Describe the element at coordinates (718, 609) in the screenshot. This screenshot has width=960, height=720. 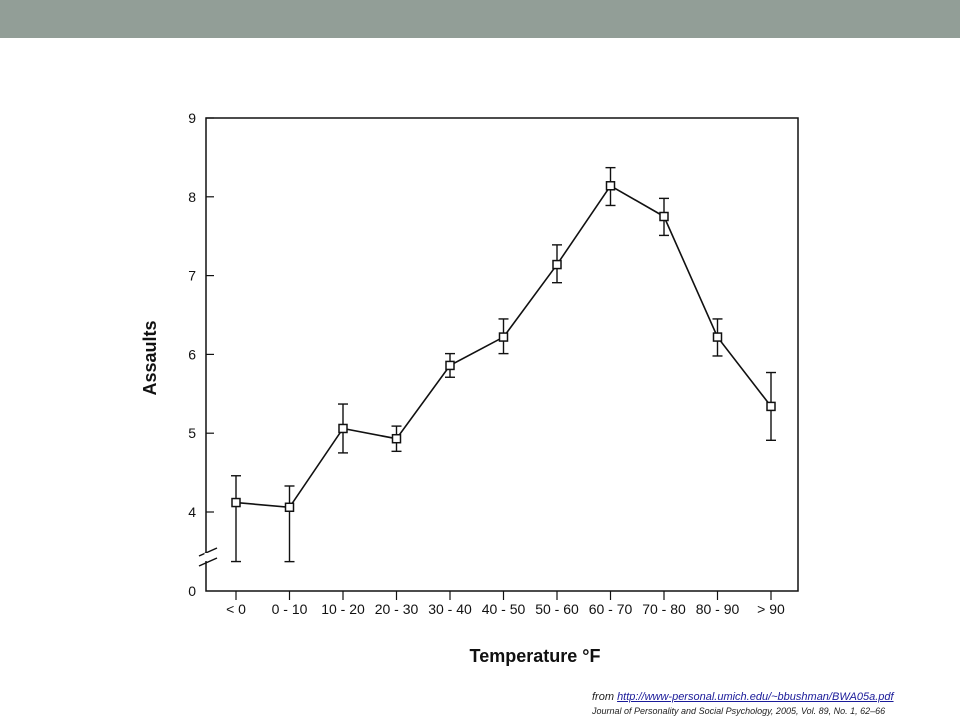
I see `x-tick-label: 80 - 90` at that location.